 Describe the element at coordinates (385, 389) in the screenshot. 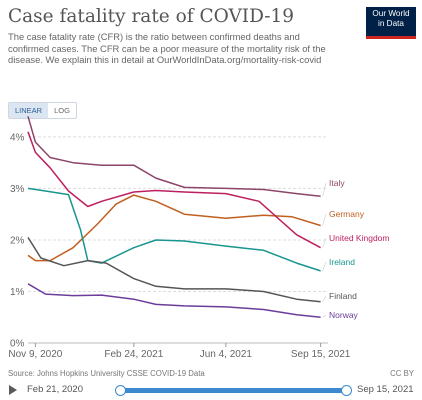

I see `timeline-end-label: Sep 15, 2021` at that location.